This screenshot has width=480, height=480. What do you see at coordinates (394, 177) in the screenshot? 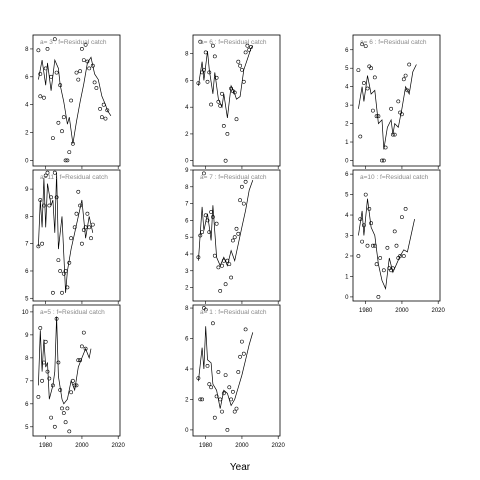
I see `panel-label: a=10 : f=Residual catch` at bounding box center [394, 177].